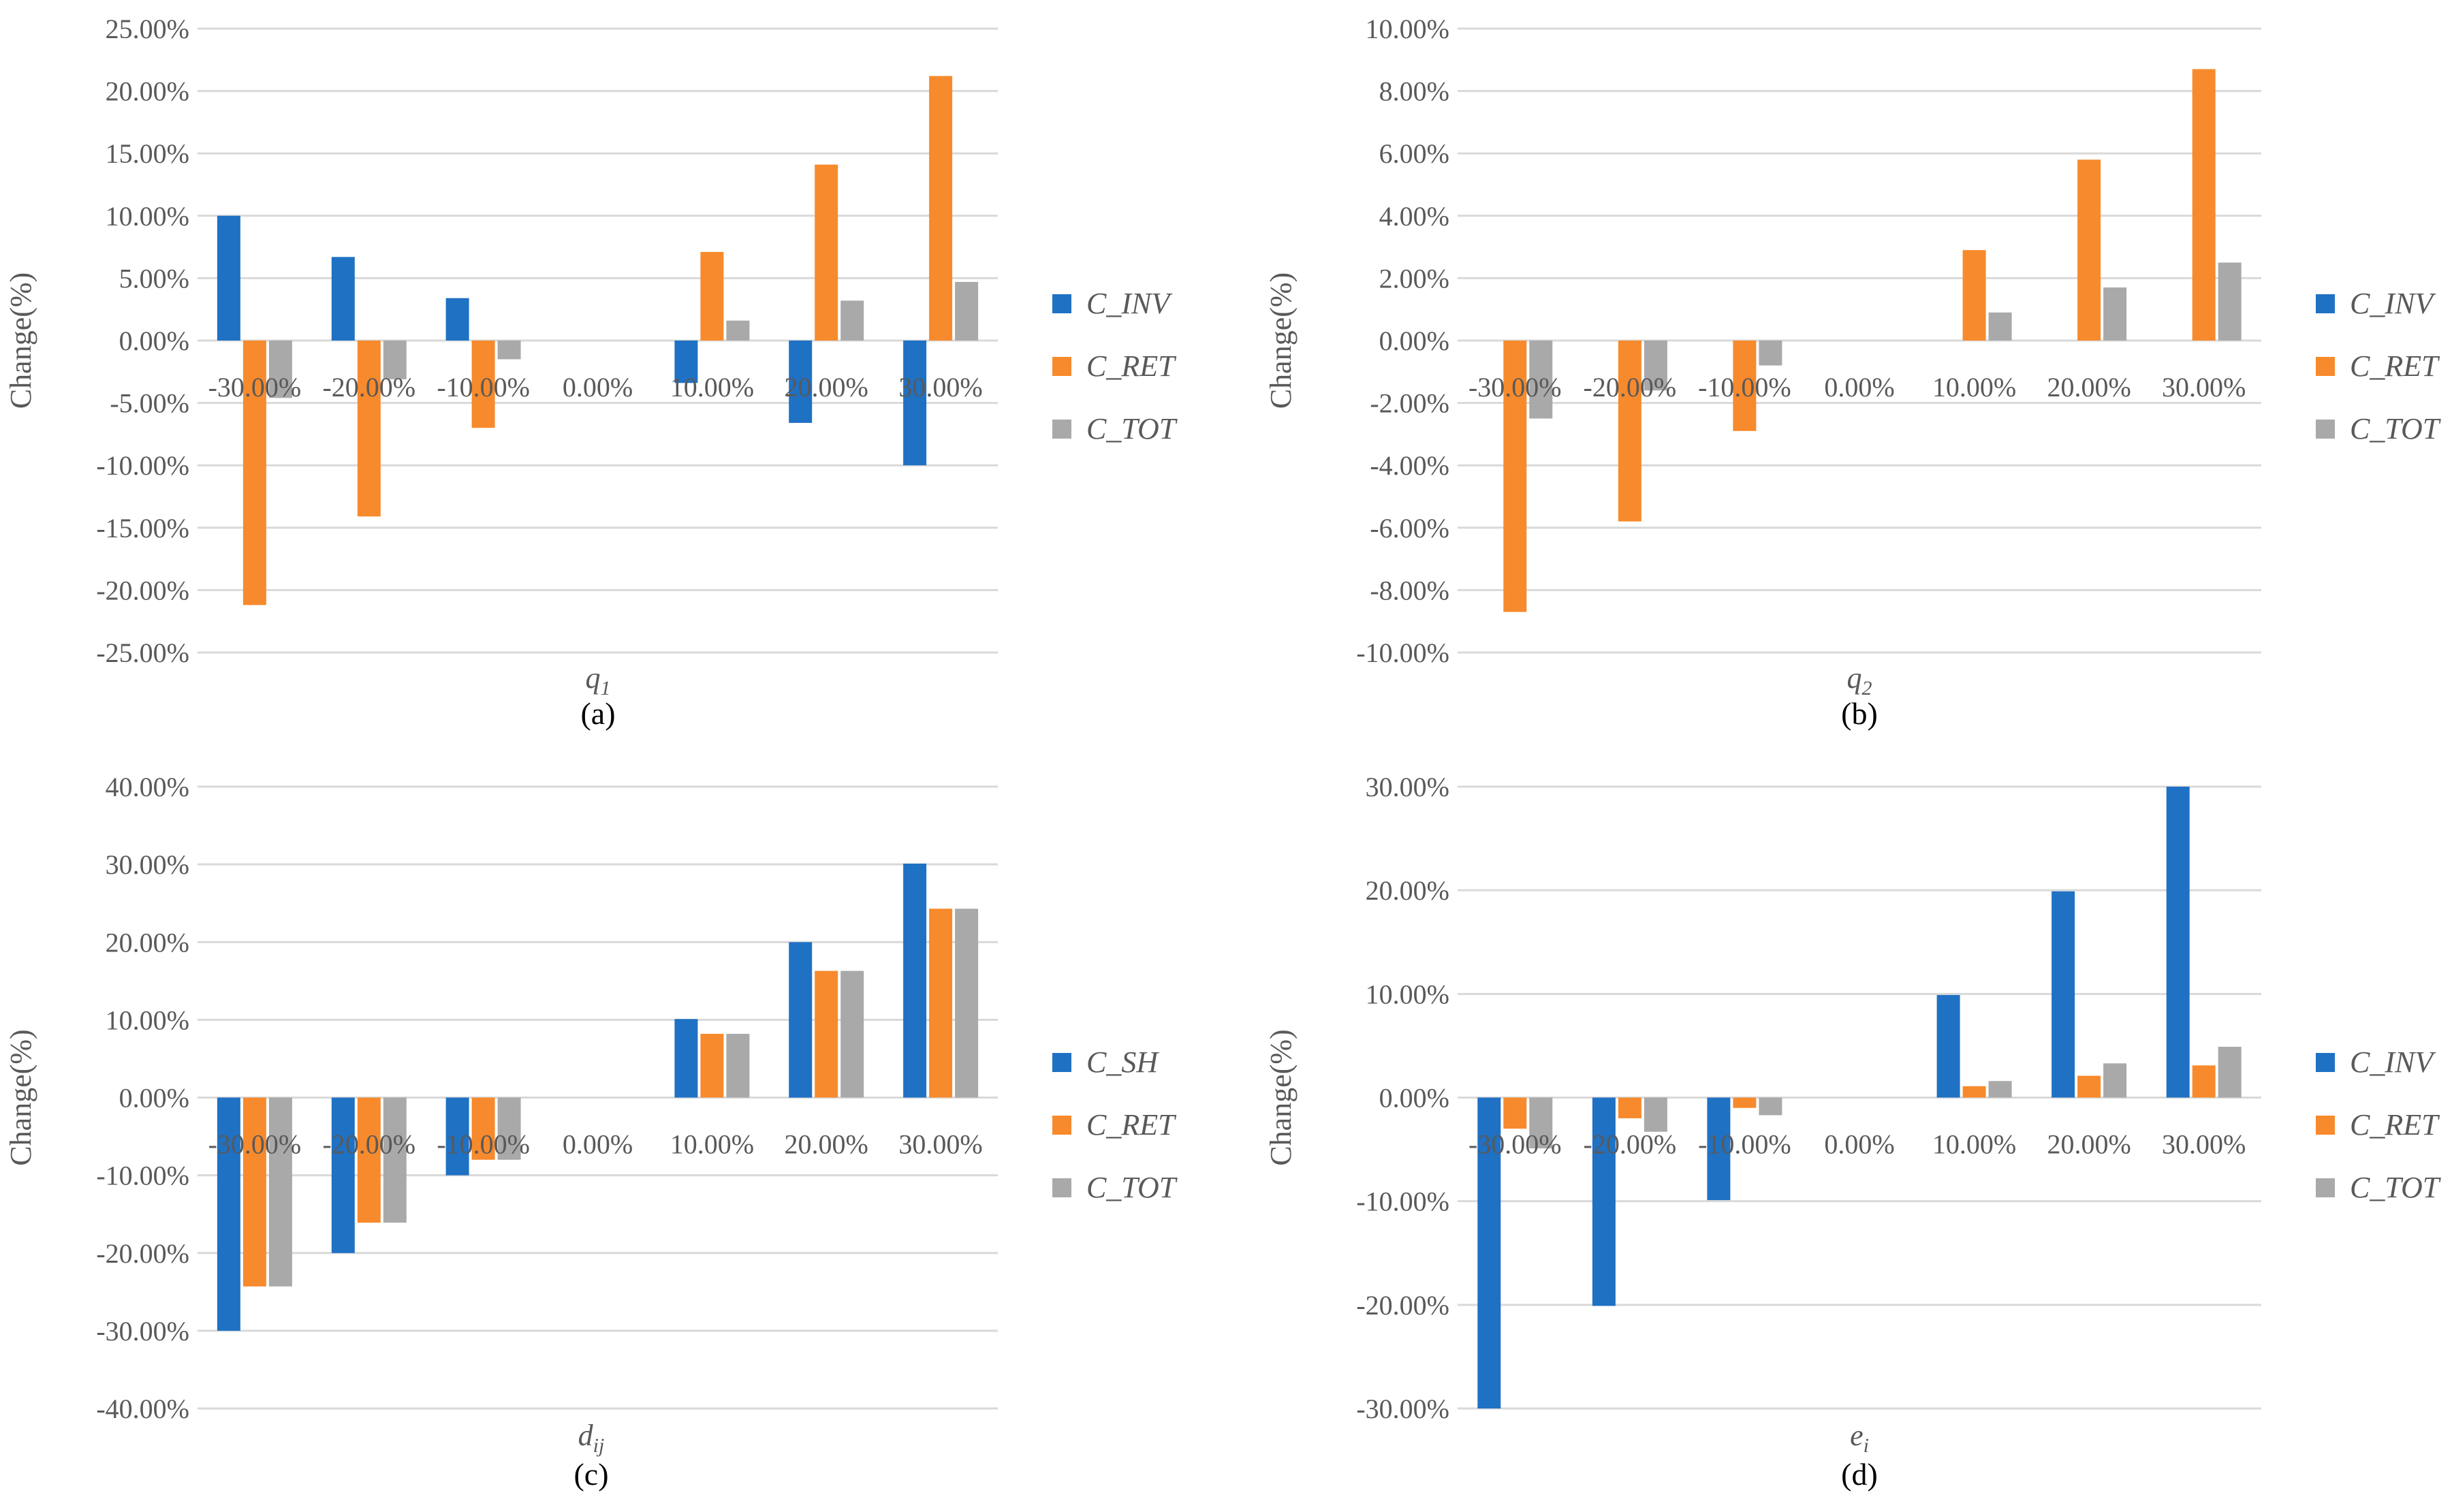 This screenshot has width=2452, height=1512. I want to click on x-axis-title-subscript: i, so click(1866, 1445).